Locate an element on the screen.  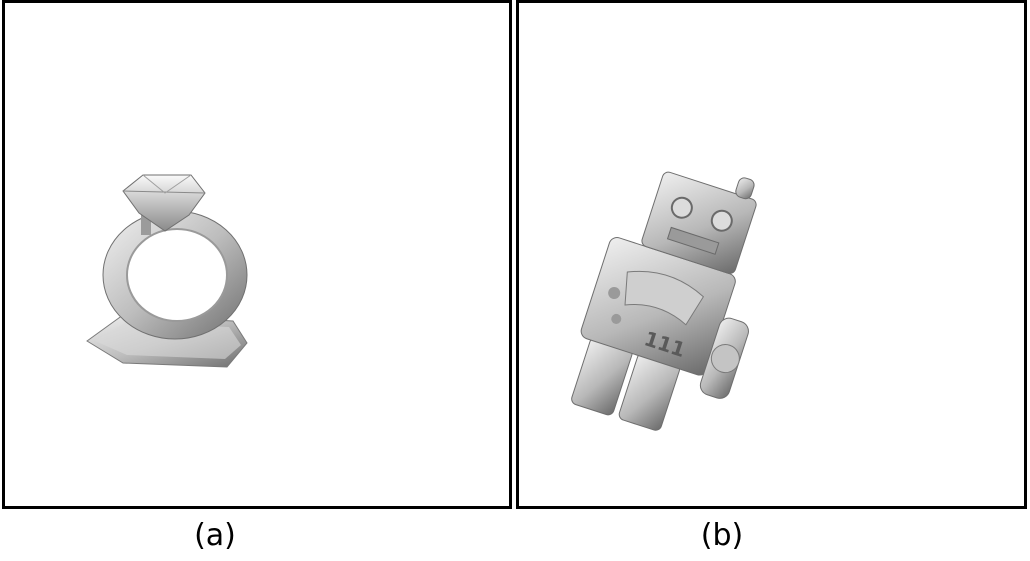
robot-antenna is located at coordinates (745, 188).